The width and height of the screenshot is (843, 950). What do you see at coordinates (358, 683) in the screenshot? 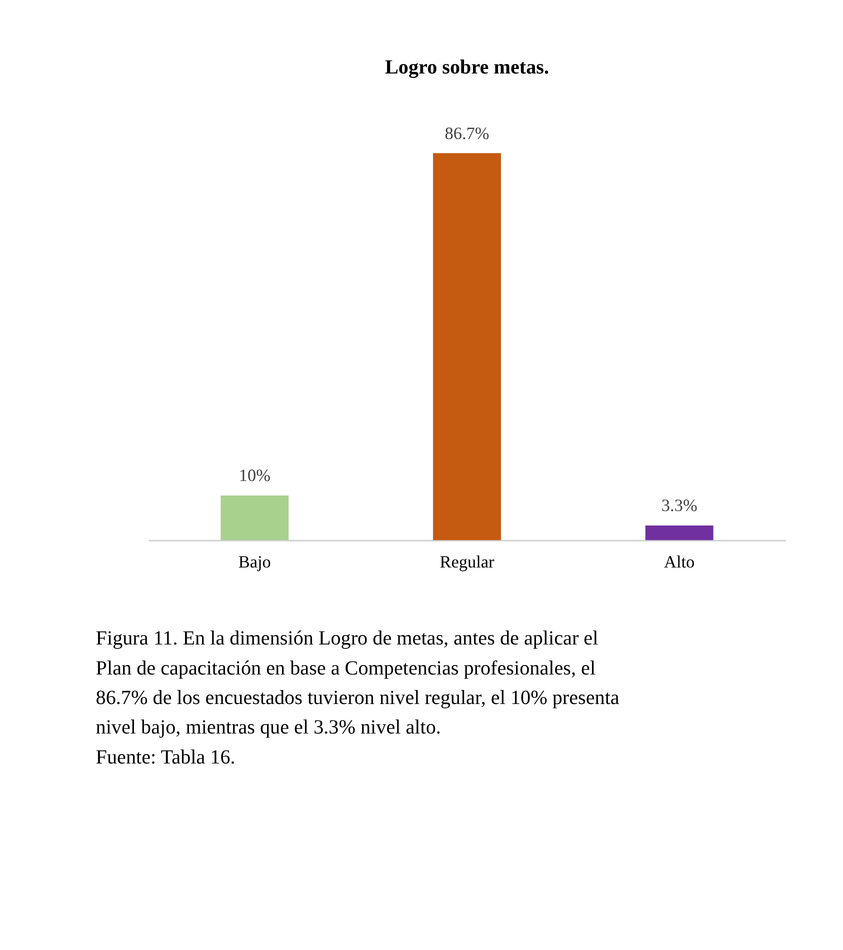
I see `text: Figura 11. En la dimensión Logro de metas, antes de aplicar el Plan de capacitación en base a Competencias profesionales, el 86.7% de los encuestados tuvieron nivel regular, el 10% presenta nivel bajo, mientras que el 3.3% nivel alto.` at bounding box center [358, 683].